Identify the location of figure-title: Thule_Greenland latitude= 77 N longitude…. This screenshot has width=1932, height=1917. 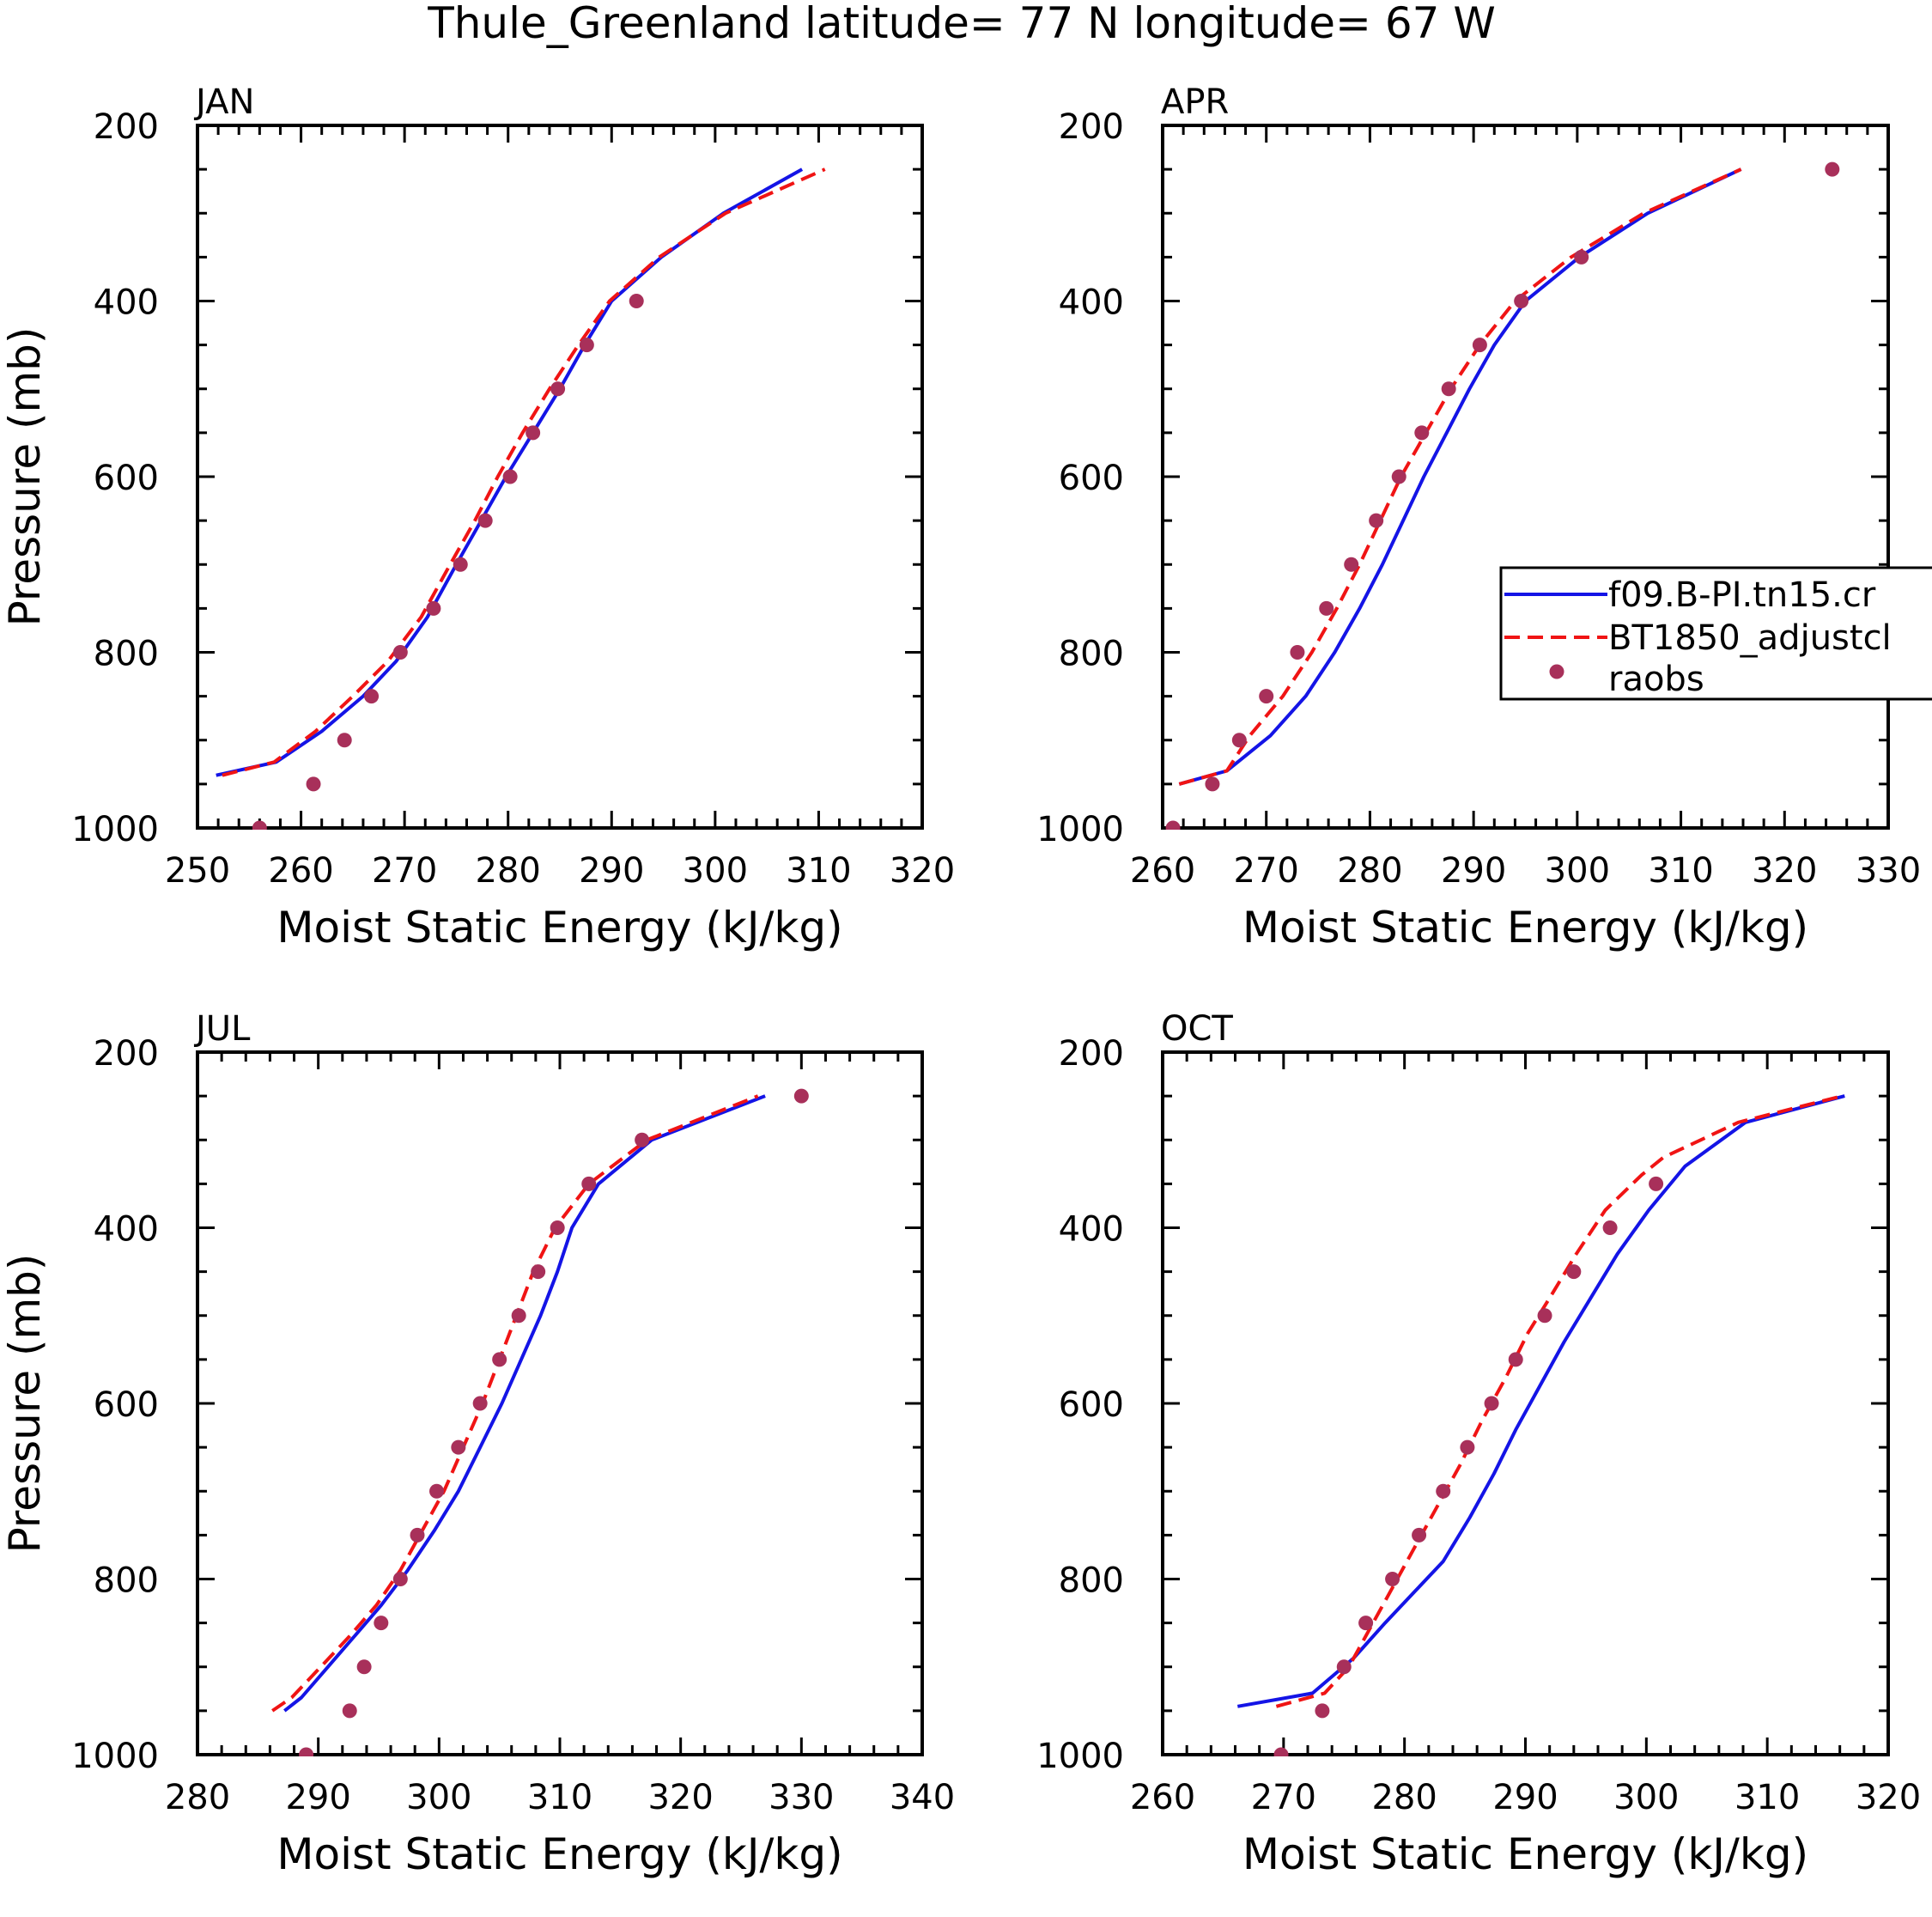
(962, 24).